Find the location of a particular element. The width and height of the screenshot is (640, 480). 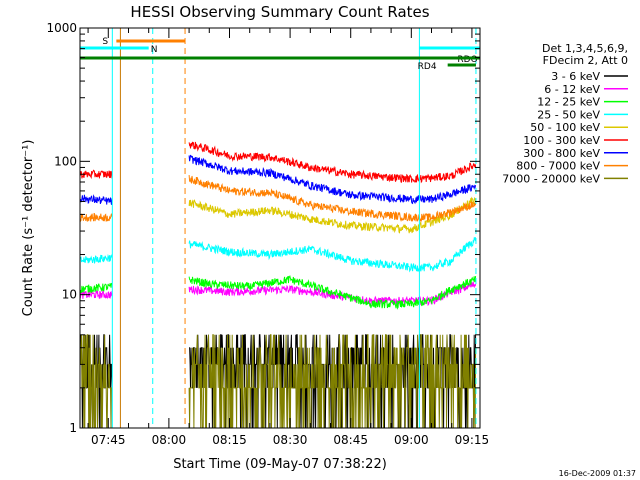

y-tick-label: 100 is located at coordinates (65, 161).